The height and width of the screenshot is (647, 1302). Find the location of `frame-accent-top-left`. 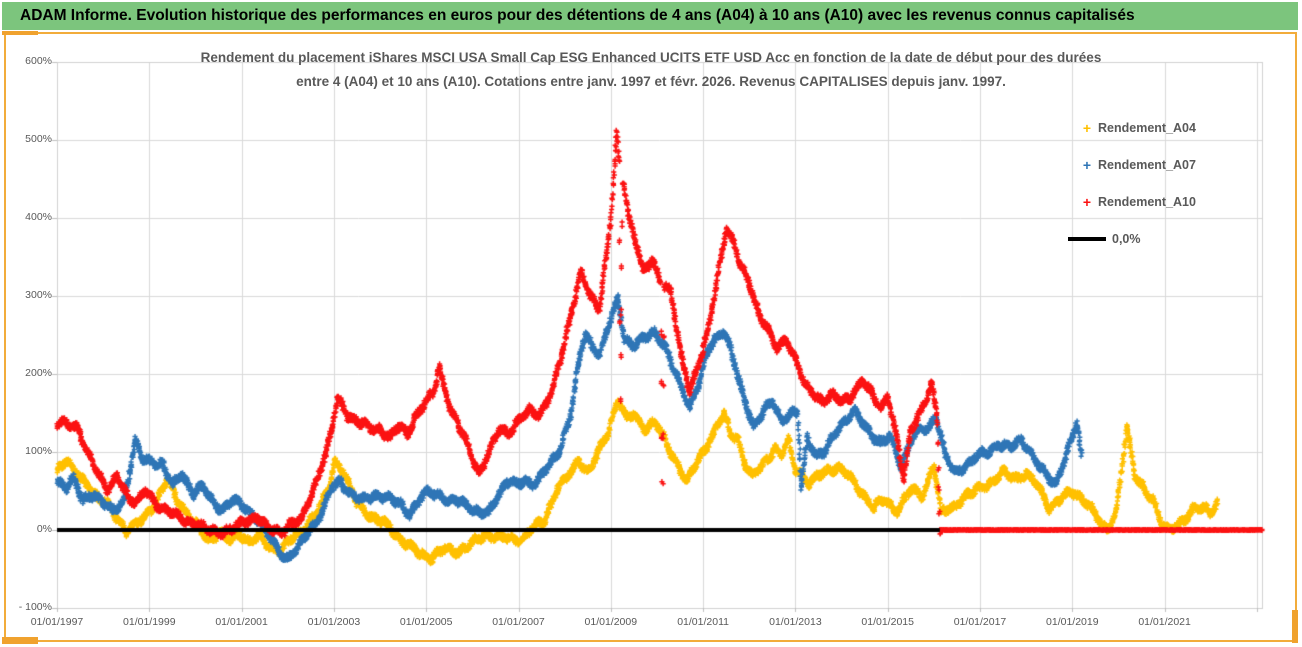

frame-accent-top-left is located at coordinates (20, 33).